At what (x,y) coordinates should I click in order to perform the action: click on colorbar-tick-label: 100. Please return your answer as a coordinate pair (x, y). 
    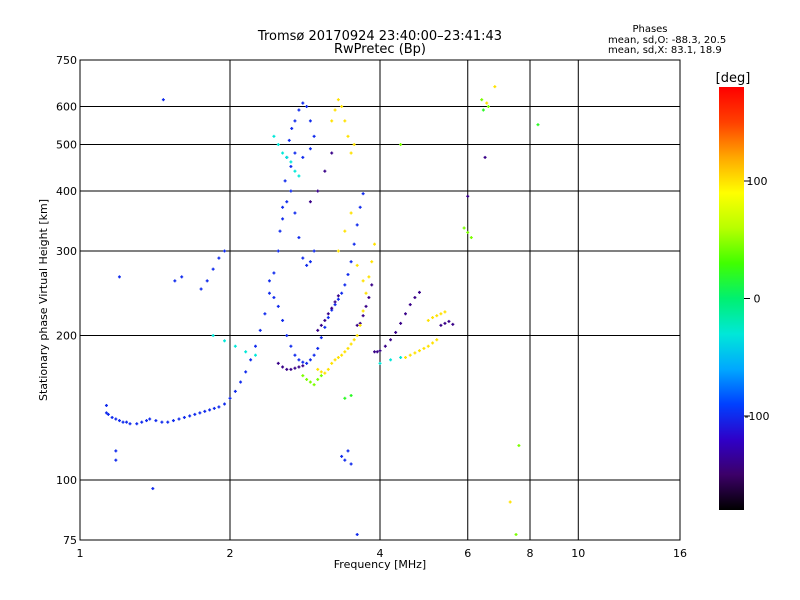
    Looking at the image, I should click on (757, 181).